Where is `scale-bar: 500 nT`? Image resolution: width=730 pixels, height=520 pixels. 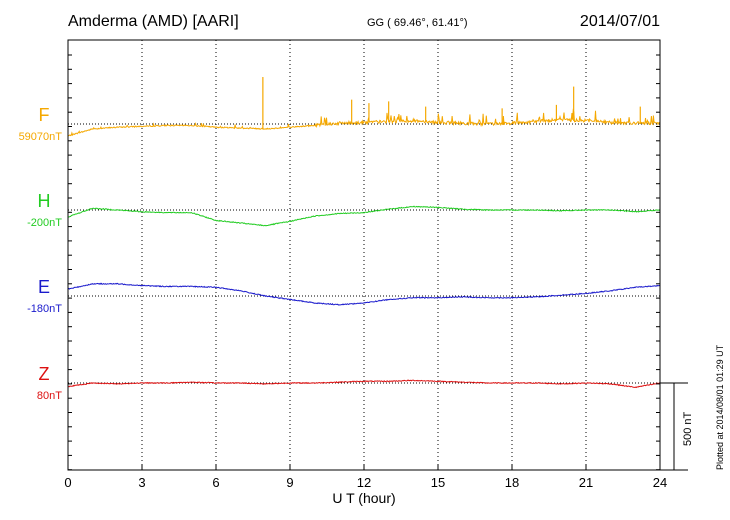
scale-bar: 500 nT is located at coordinates (677, 426).